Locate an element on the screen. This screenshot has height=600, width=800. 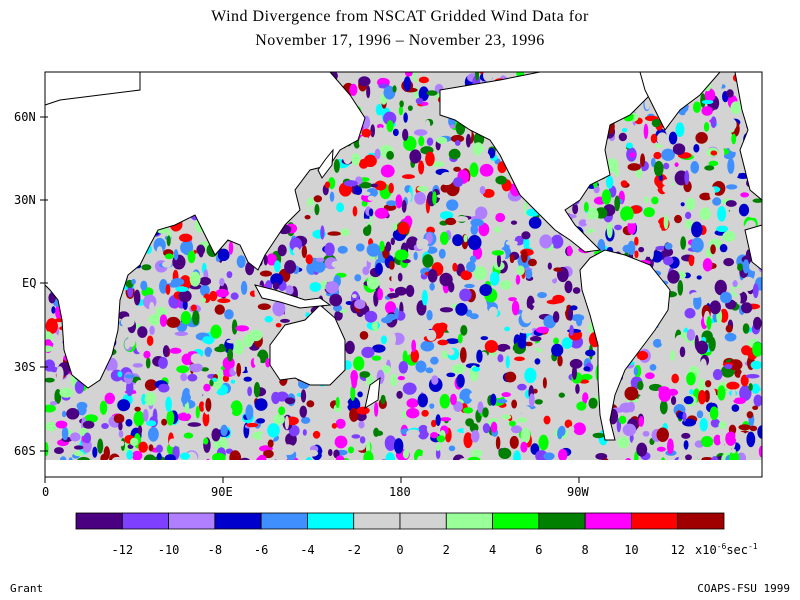
colorbar-ticks: -12 -10 -8 -6 -4 -2 0 2 4 6 8 10 12 is located at coordinates (397, 550).